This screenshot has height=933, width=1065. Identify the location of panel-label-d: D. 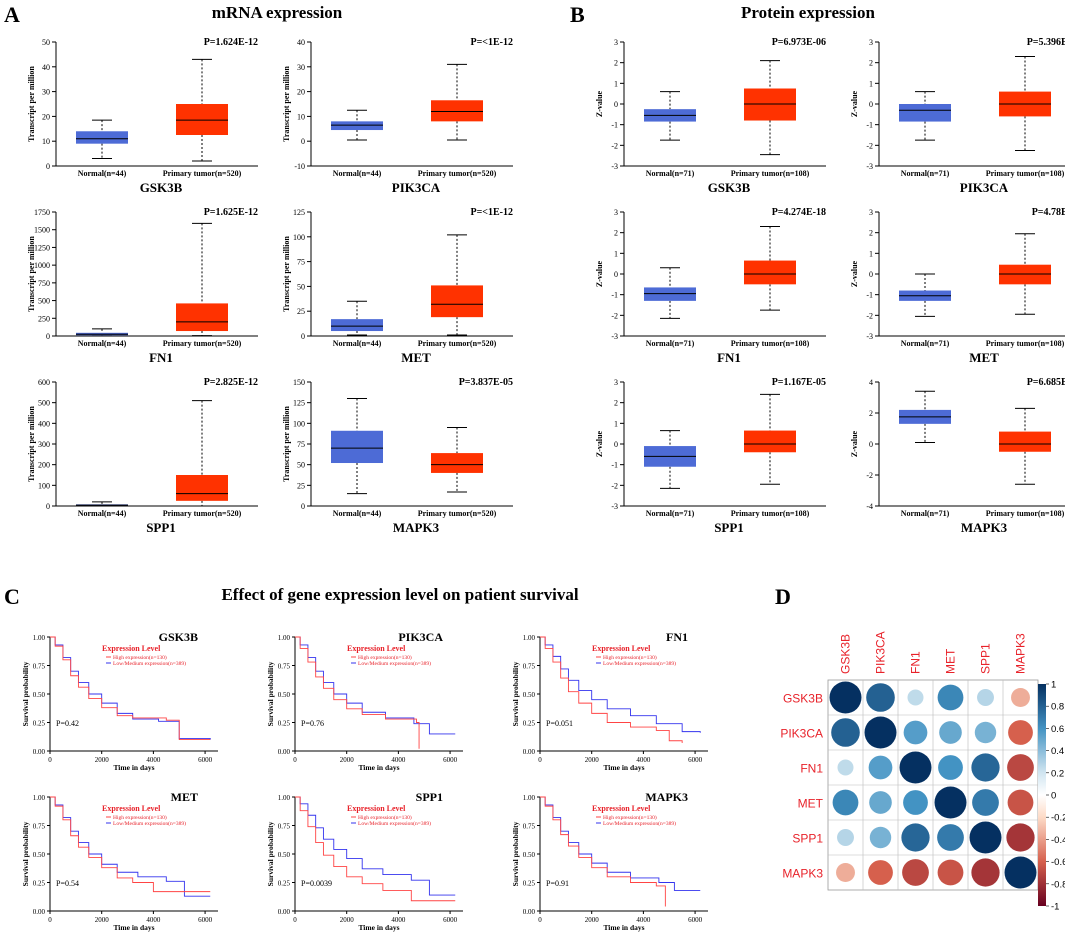
(783, 596).